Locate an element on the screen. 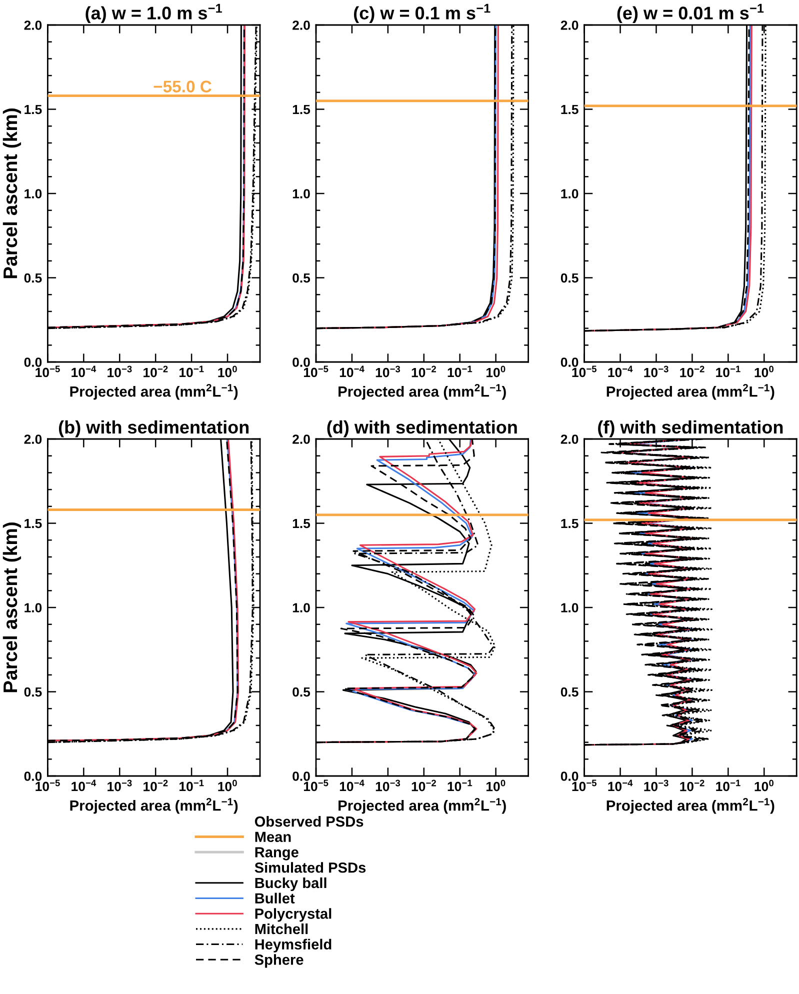  text: Range is located at coordinates (276, 853).